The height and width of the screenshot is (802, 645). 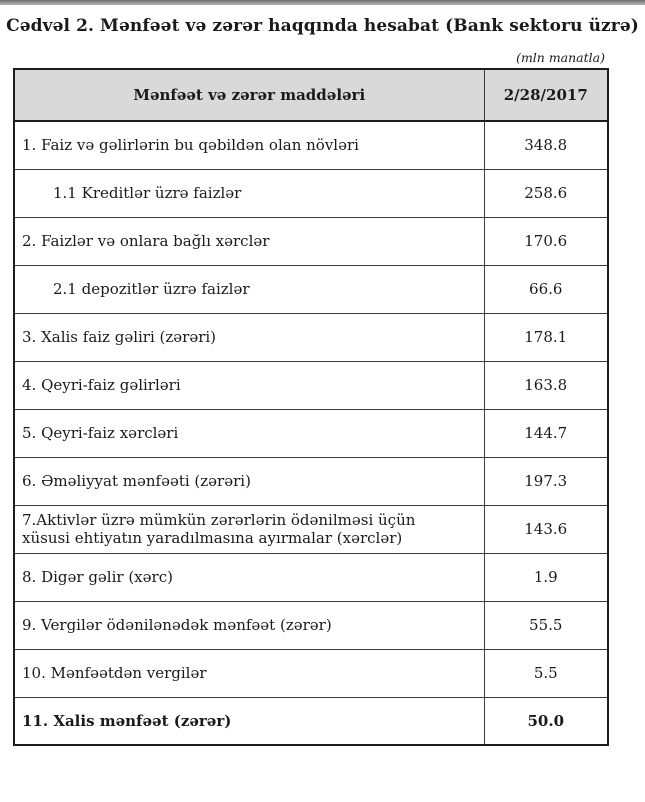 I want to click on table-row: 11. Xalis mənfəət (zərər) 50.0, so click(x=311, y=721).